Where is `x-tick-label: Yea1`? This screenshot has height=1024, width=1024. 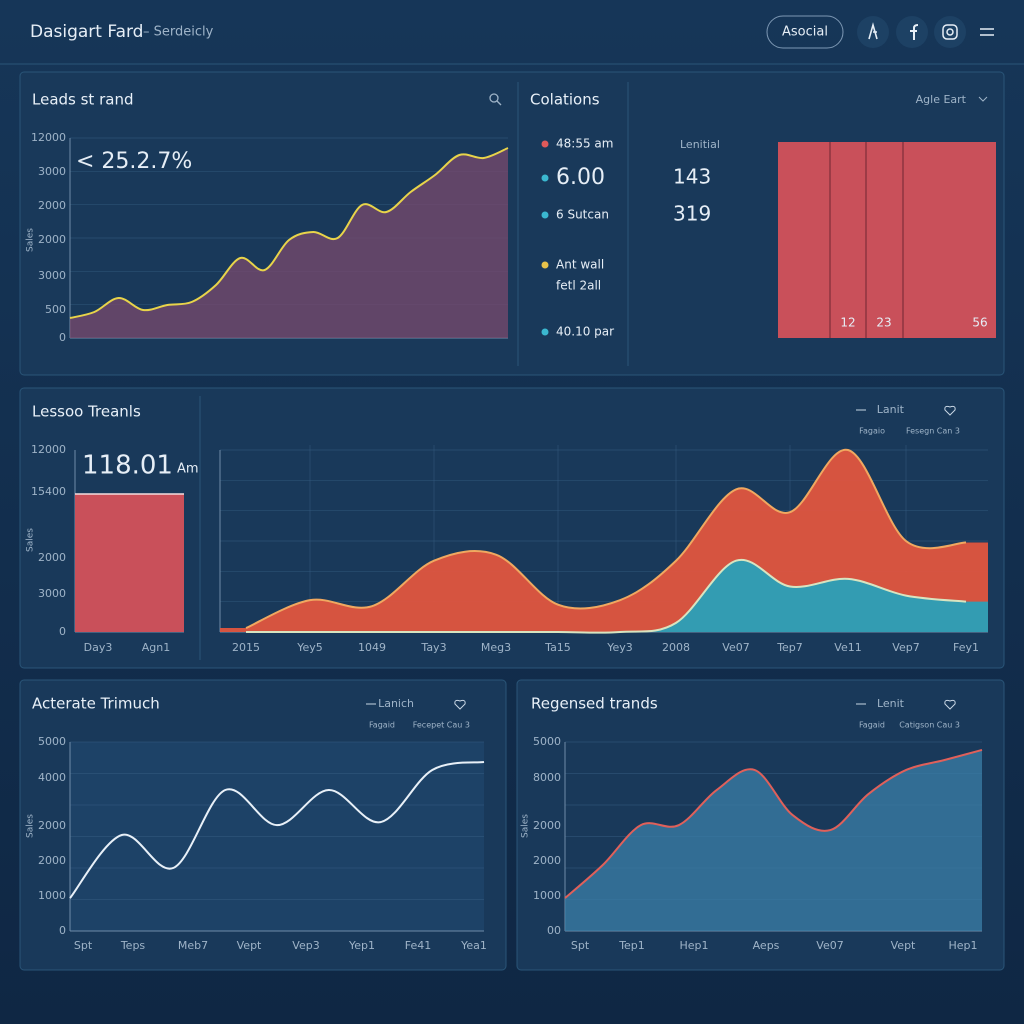
x-tick-label: Yea1 is located at coordinates (473, 945).